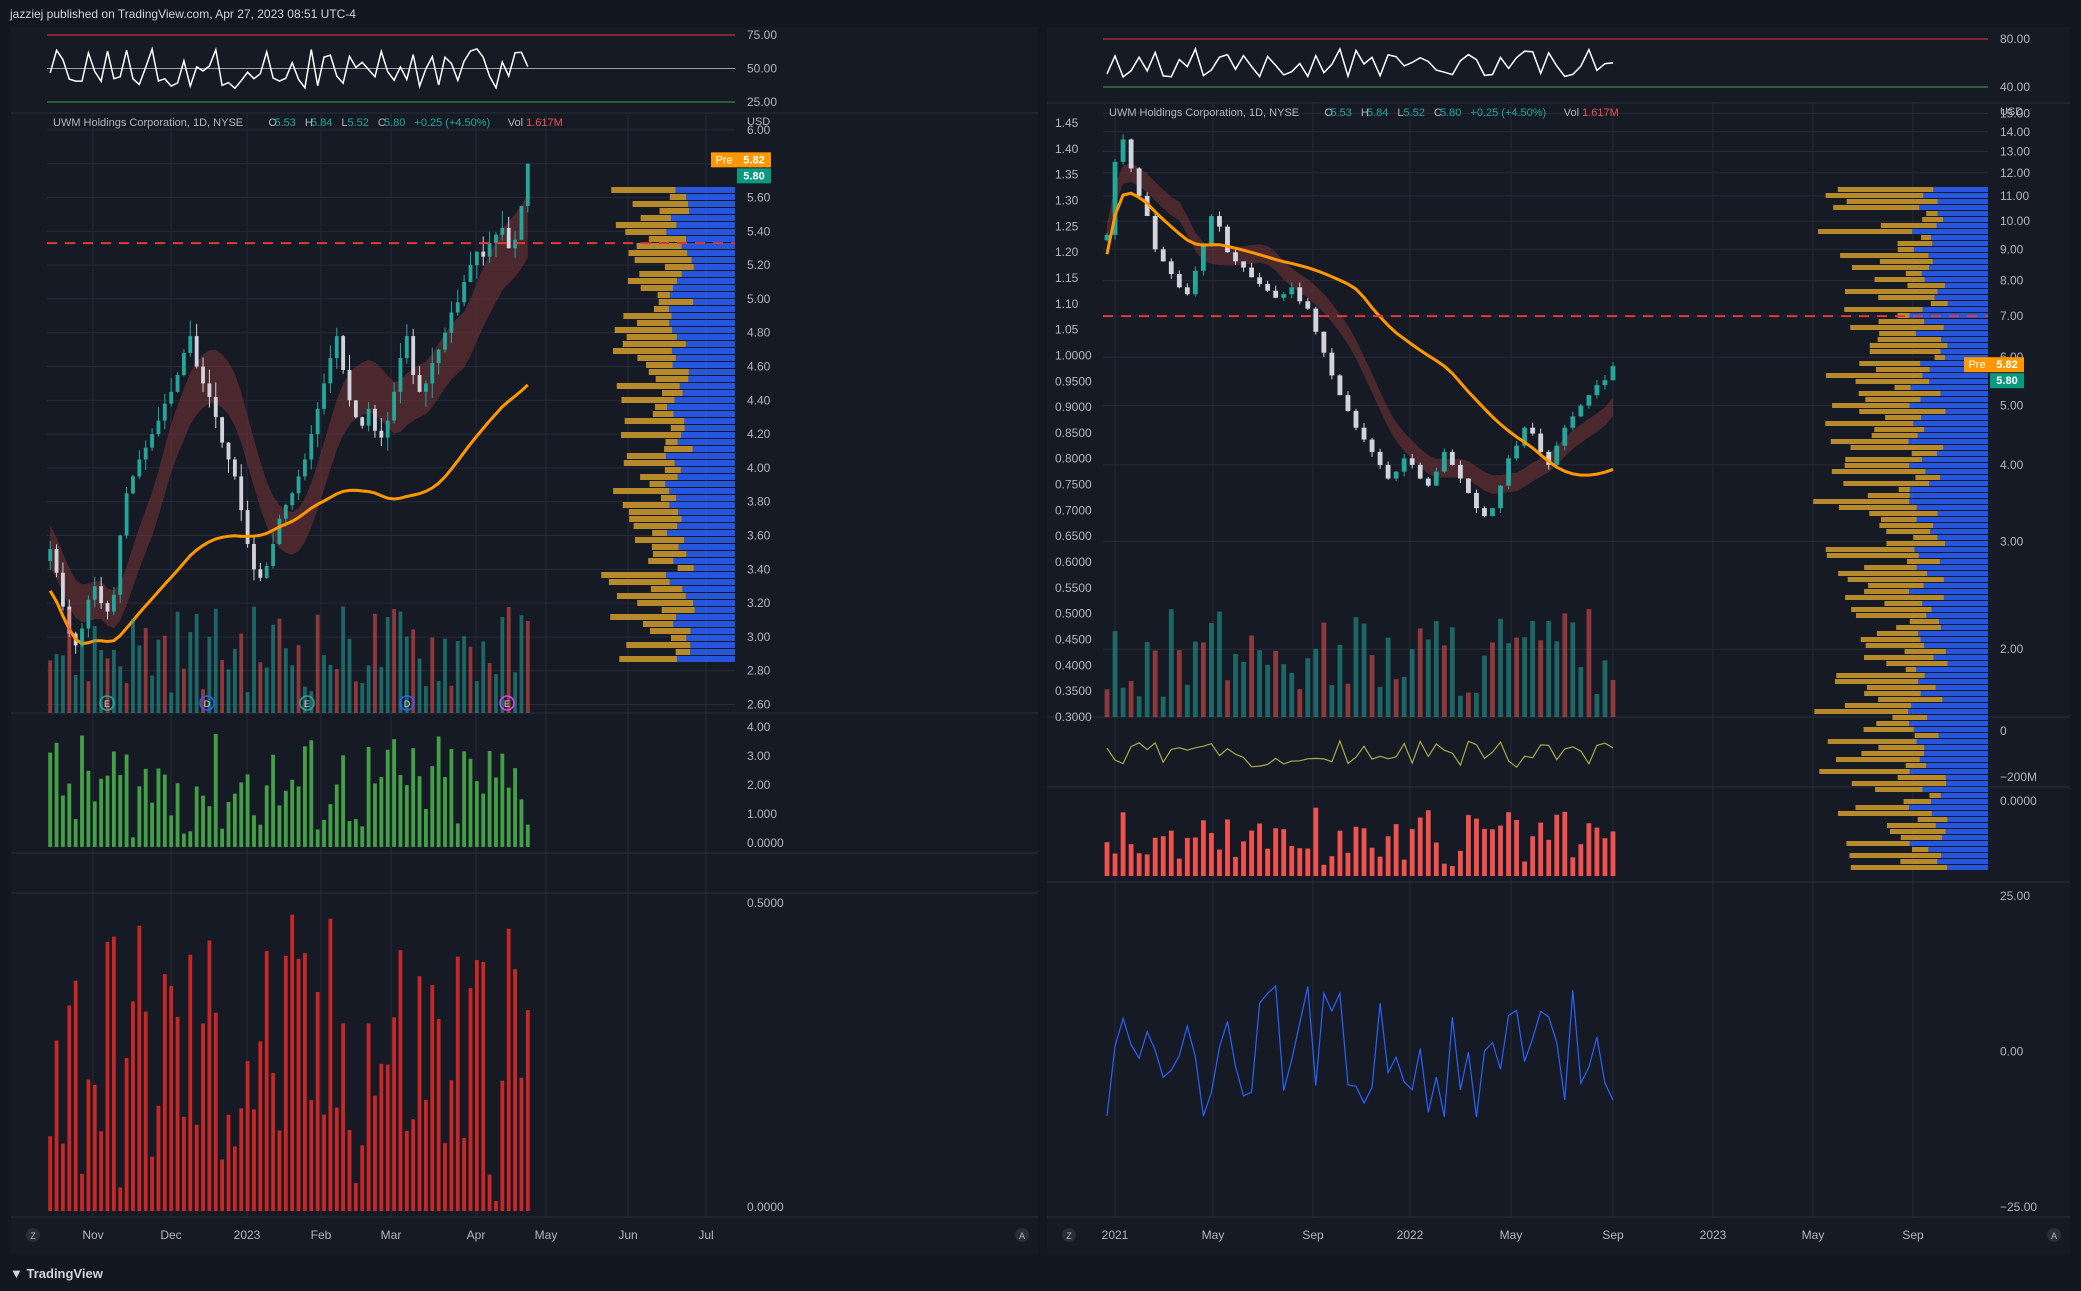  I want to click on left-scale-tick: 0.5000, so click(1073, 614).